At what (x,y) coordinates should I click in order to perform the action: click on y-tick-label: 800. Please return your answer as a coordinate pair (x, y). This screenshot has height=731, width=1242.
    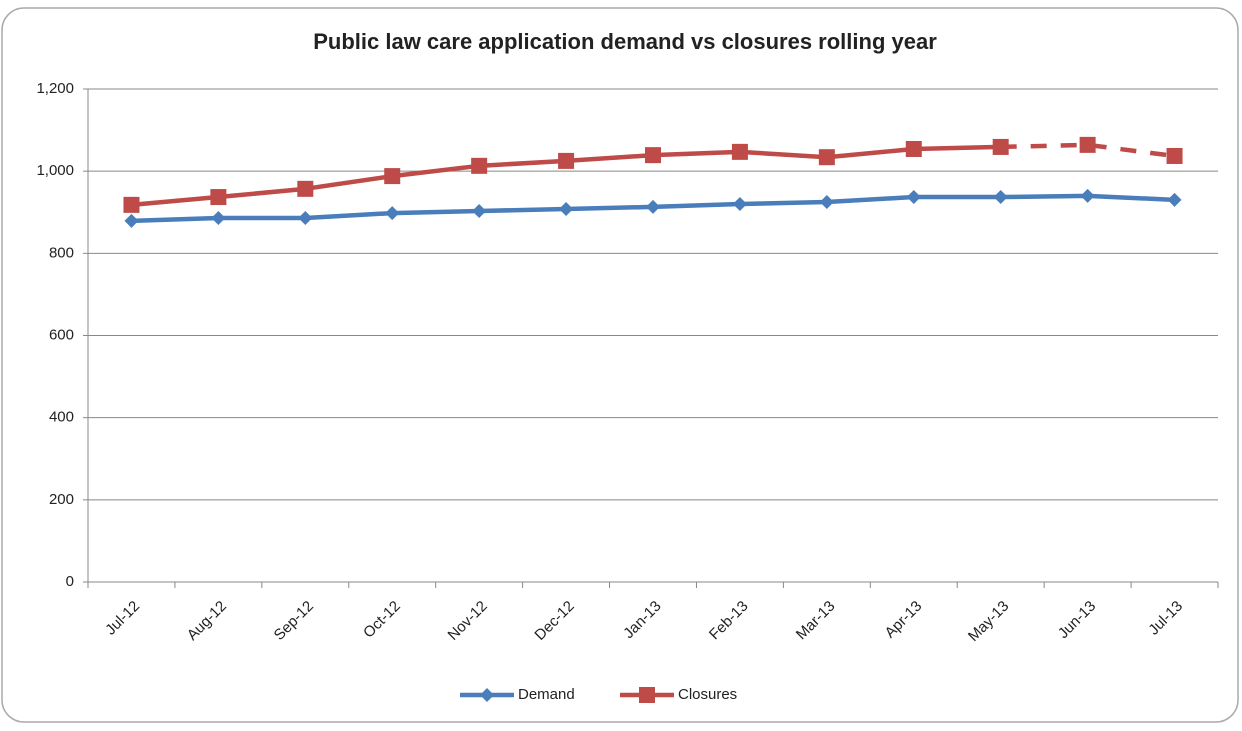
    Looking at the image, I should click on (61, 252).